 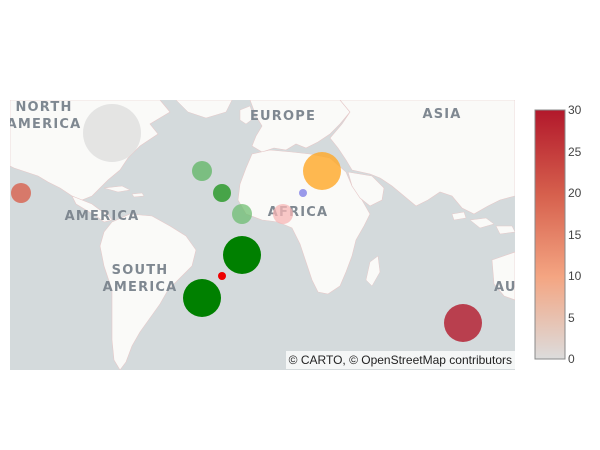 What do you see at coordinates (222, 193) in the screenshot?
I see `marker-west-africa-offshore` at bounding box center [222, 193].